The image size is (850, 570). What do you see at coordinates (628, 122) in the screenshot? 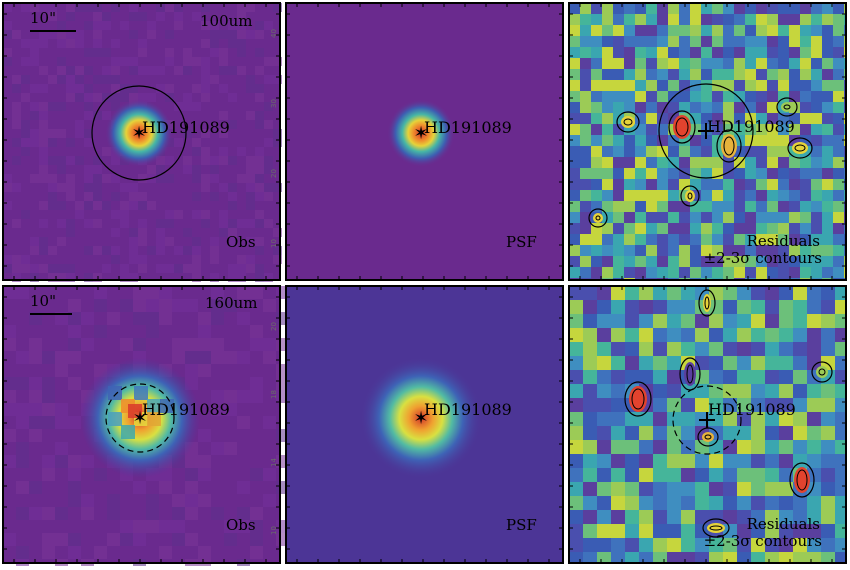
I see `contour-line` at bounding box center [628, 122].